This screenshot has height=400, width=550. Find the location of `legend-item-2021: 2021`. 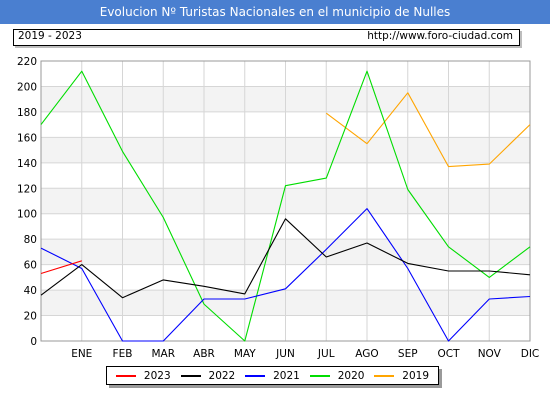

legend-item-2021: 2021 is located at coordinates (272, 376).